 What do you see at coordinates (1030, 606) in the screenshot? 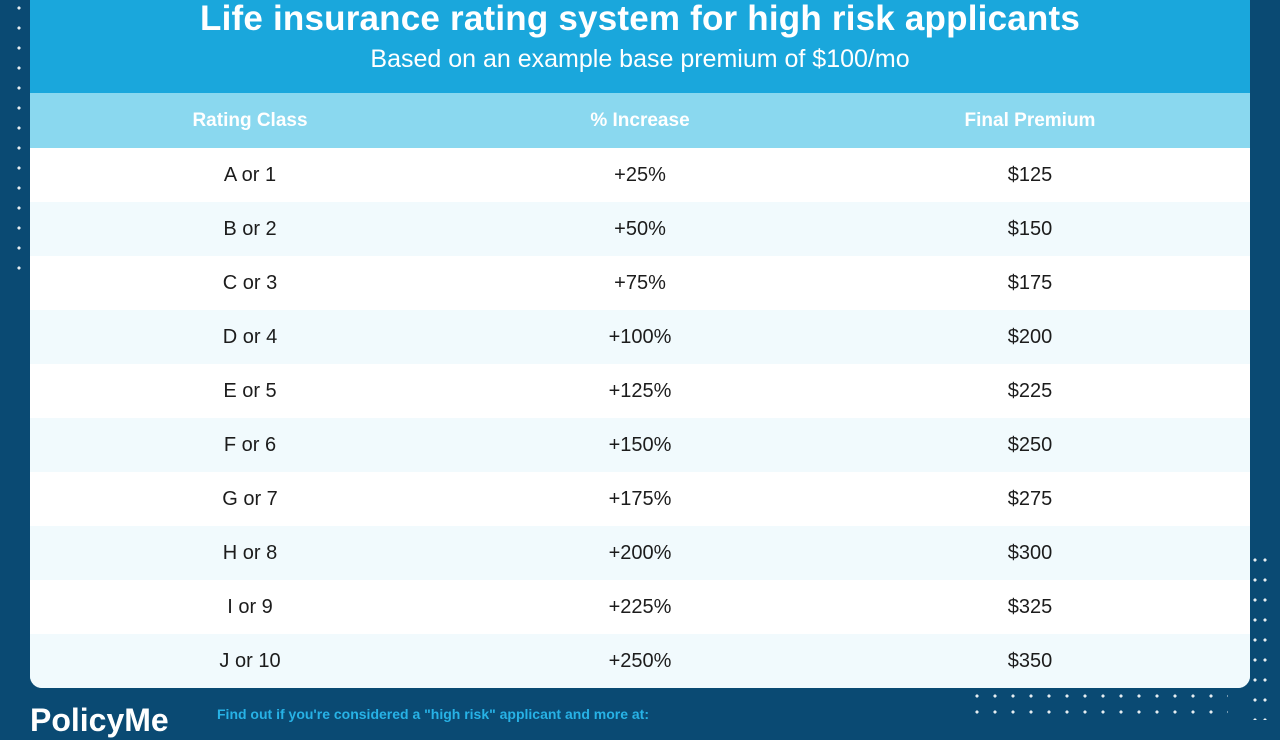
I see `final-premium-cell: $325` at bounding box center [1030, 606].